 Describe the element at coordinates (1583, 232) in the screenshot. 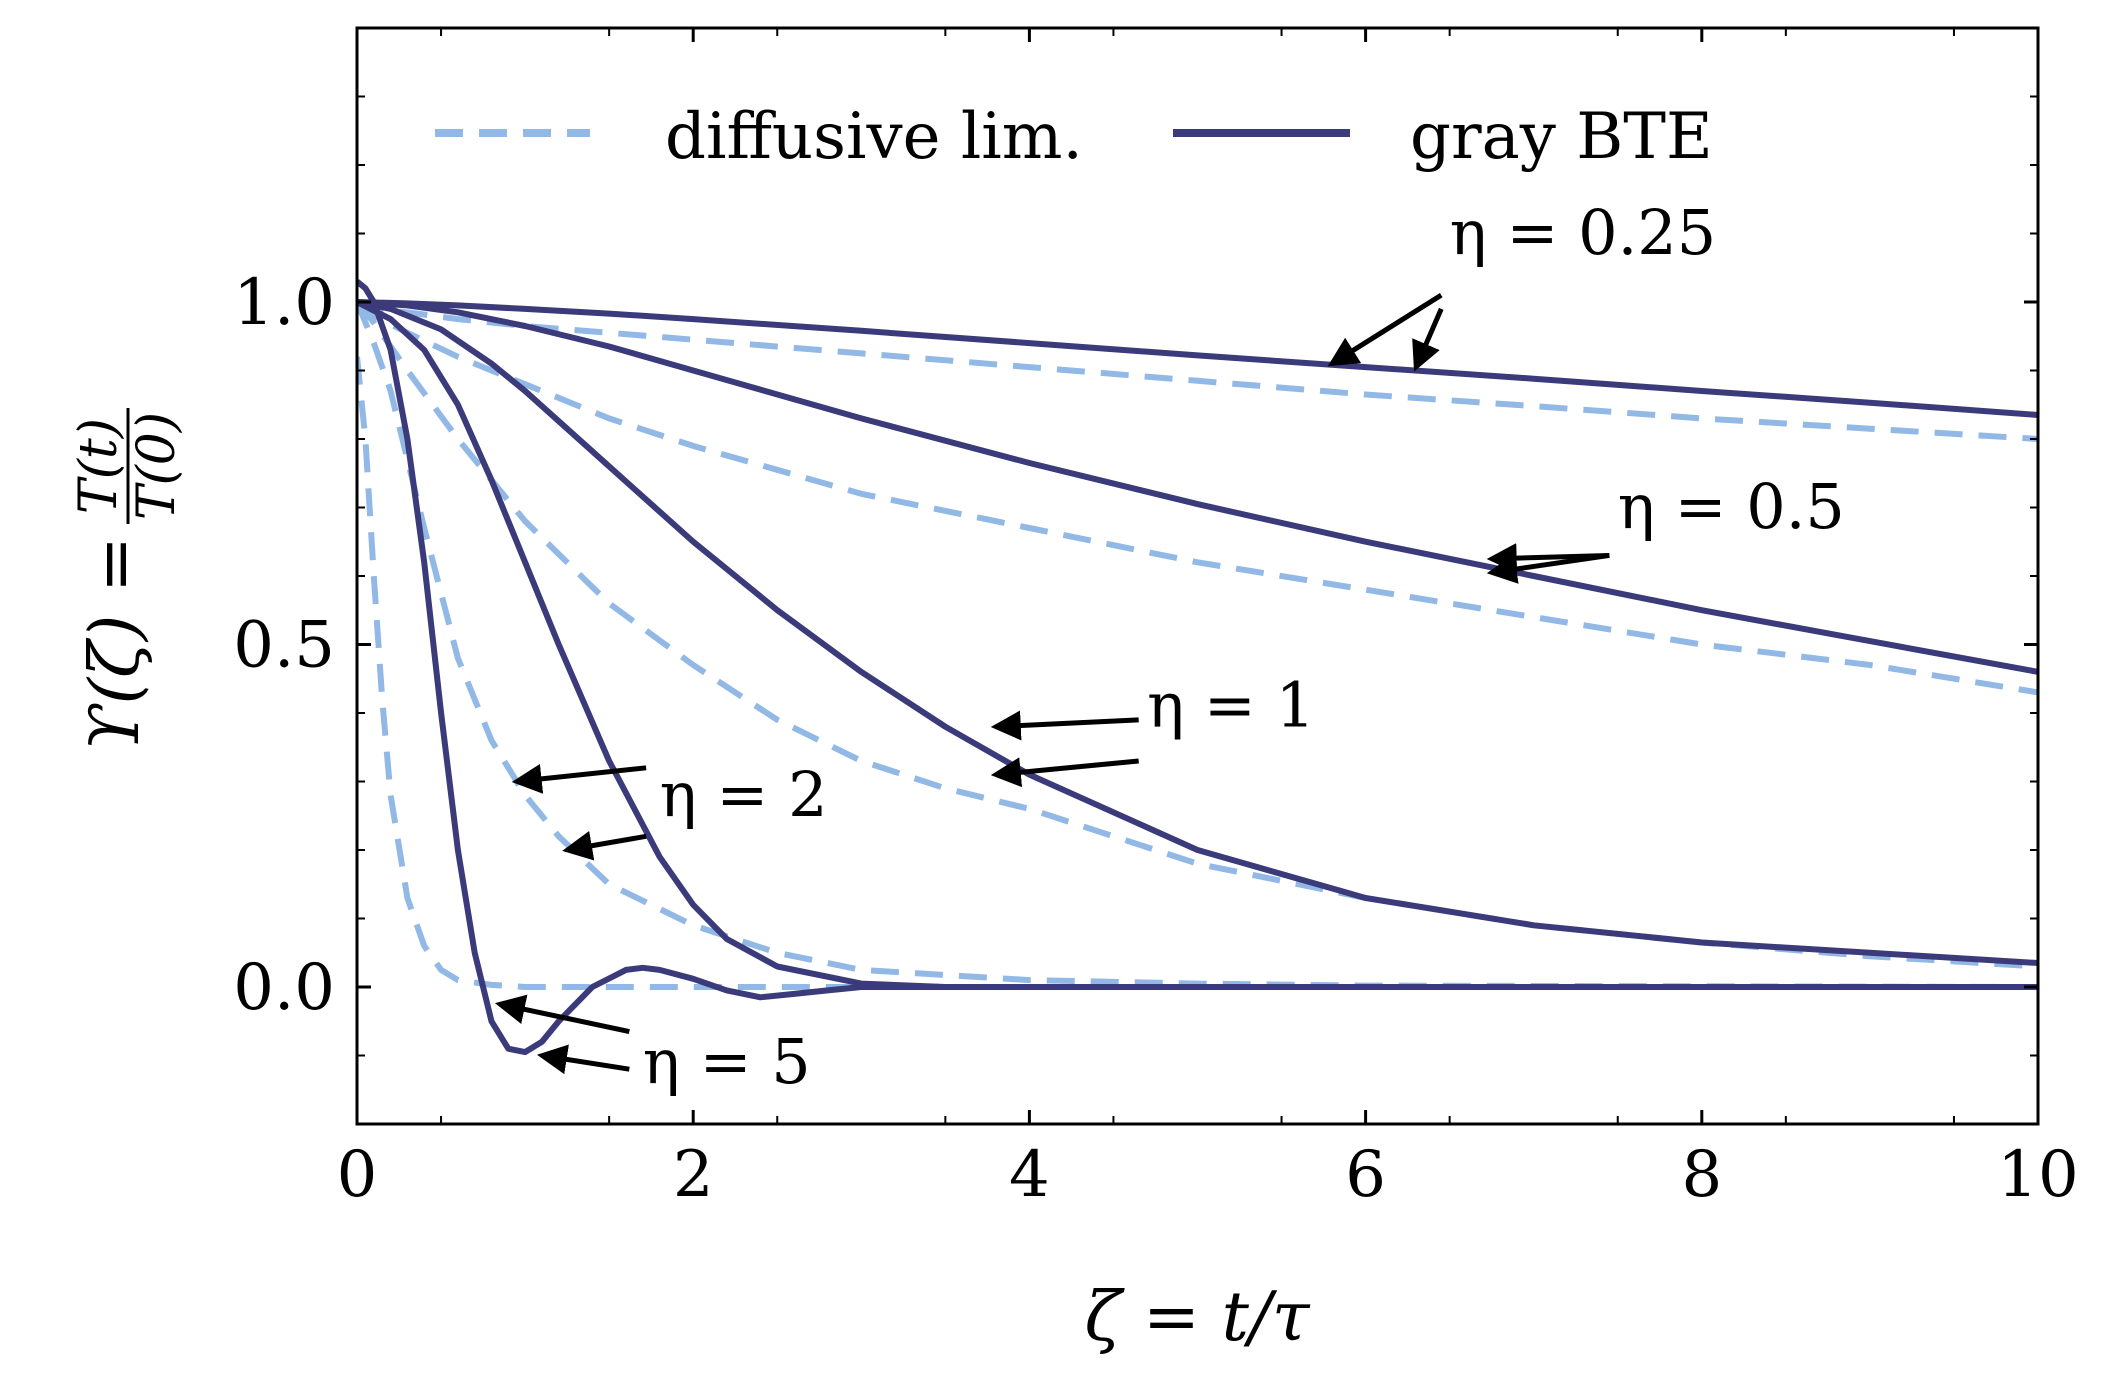

I see `annotation-label: η = 0.25` at that location.